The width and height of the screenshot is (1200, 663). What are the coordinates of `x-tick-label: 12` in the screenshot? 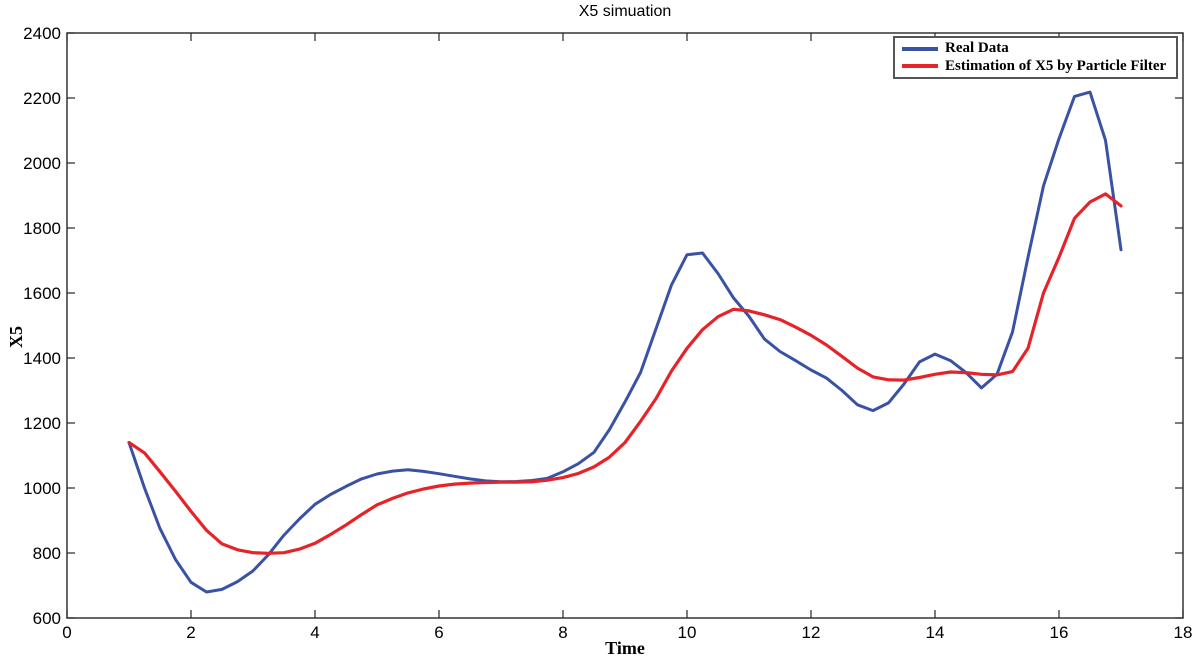 It's located at (811, 632).